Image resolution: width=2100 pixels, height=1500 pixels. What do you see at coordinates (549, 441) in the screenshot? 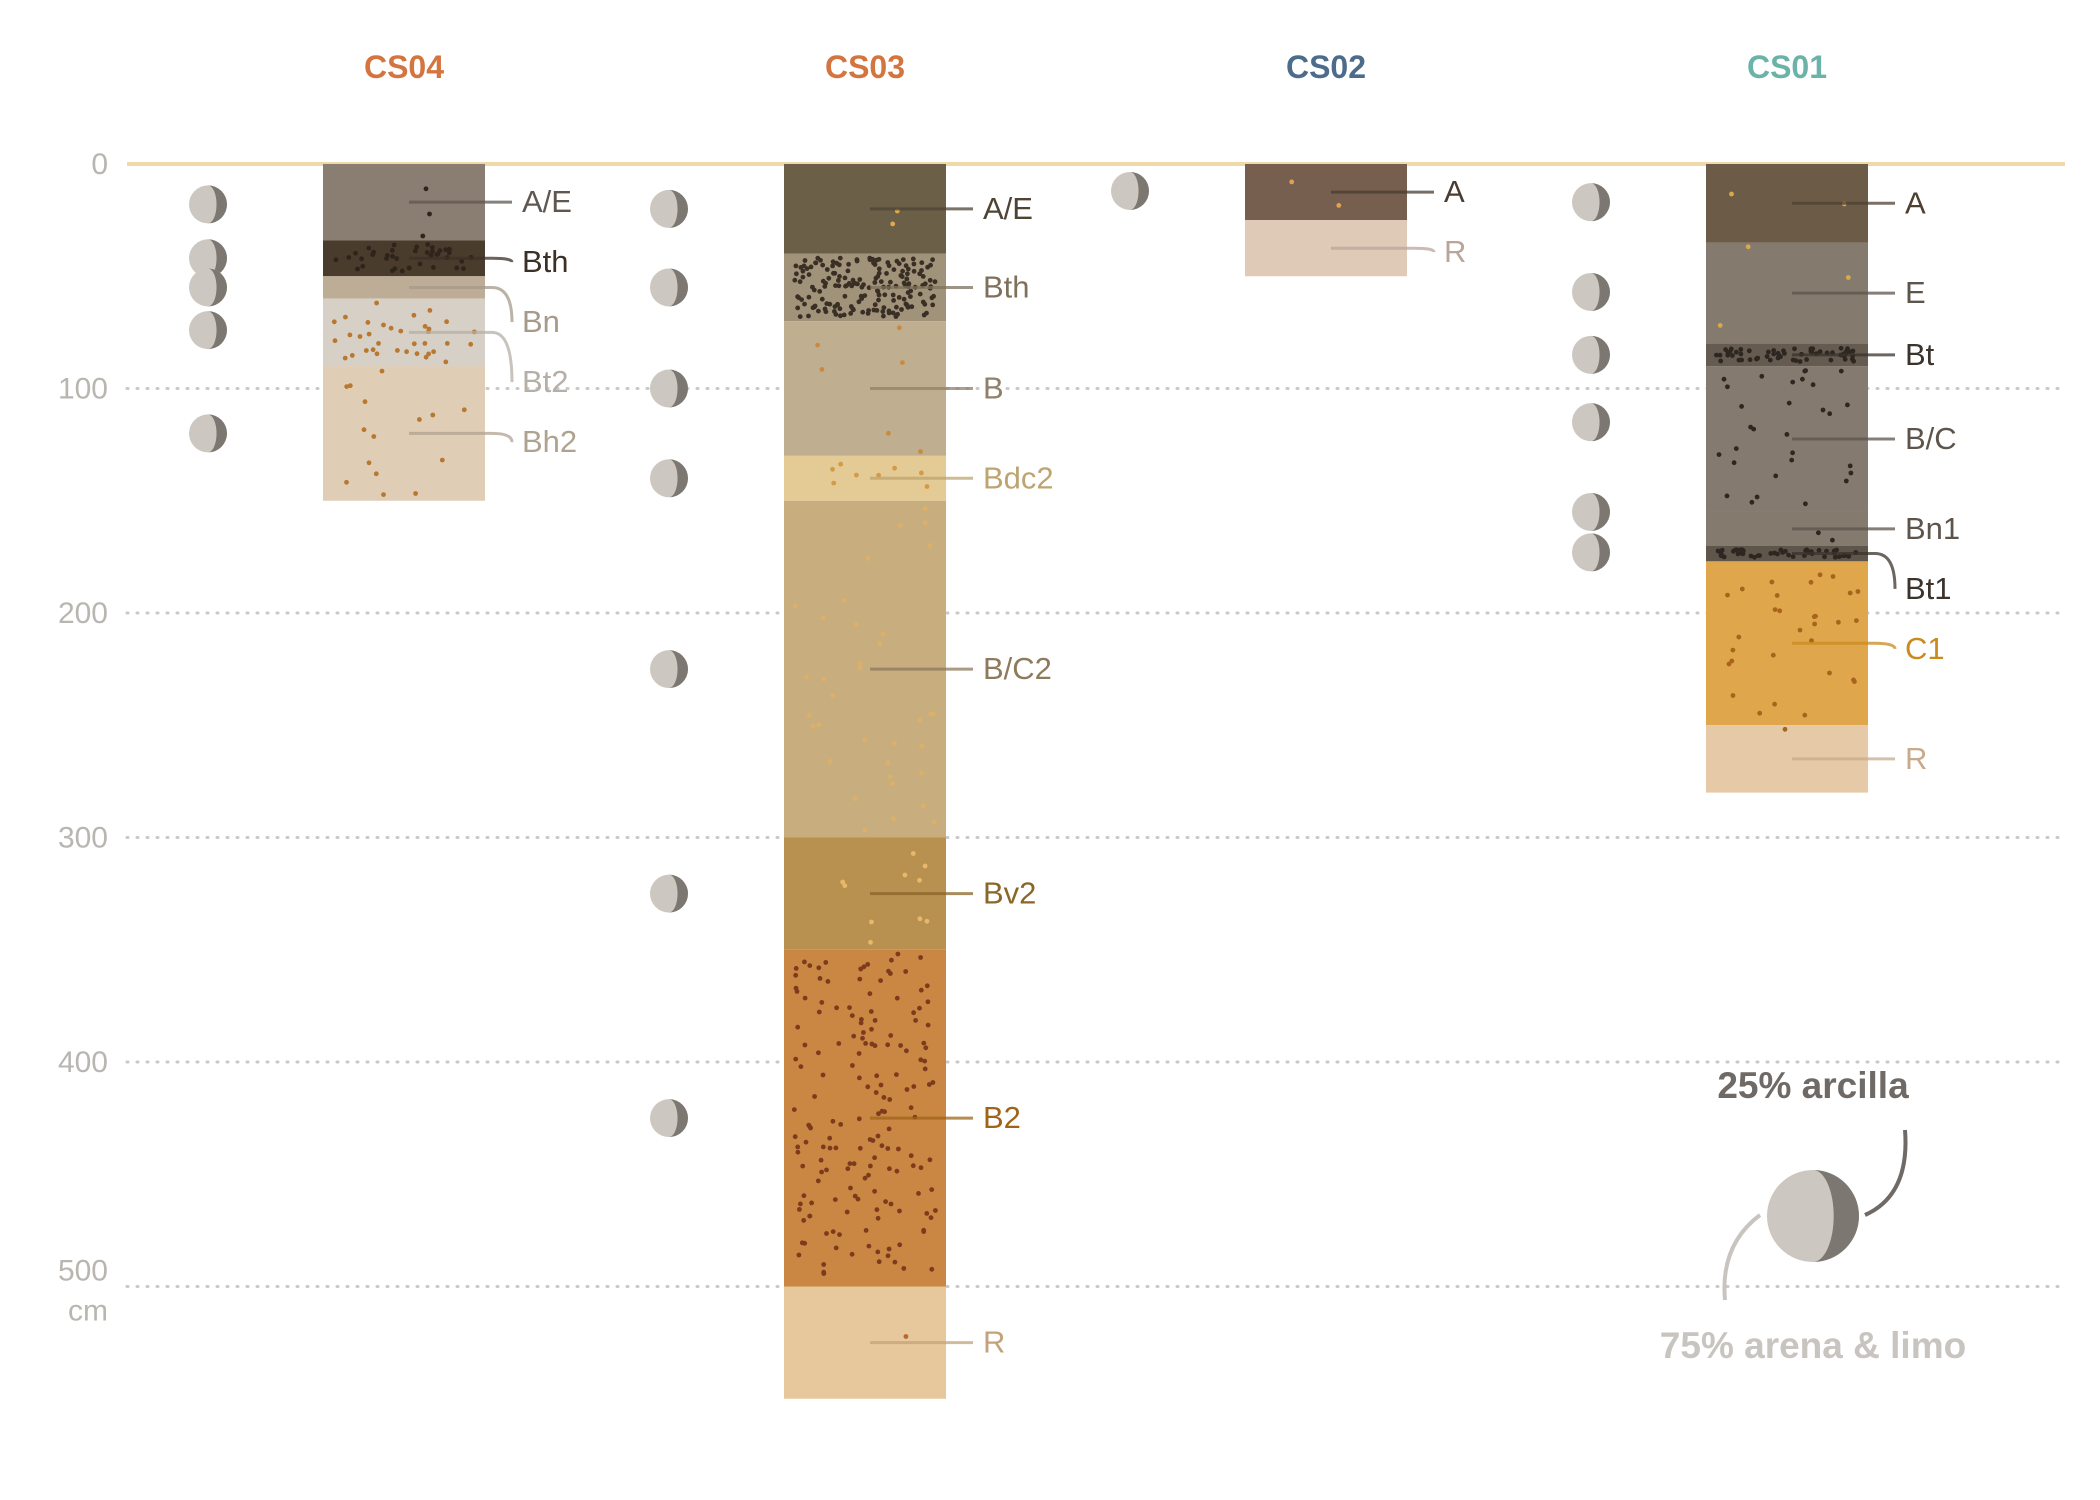
I see `horizon-label: Bh2` at bounding box center [549, 441].